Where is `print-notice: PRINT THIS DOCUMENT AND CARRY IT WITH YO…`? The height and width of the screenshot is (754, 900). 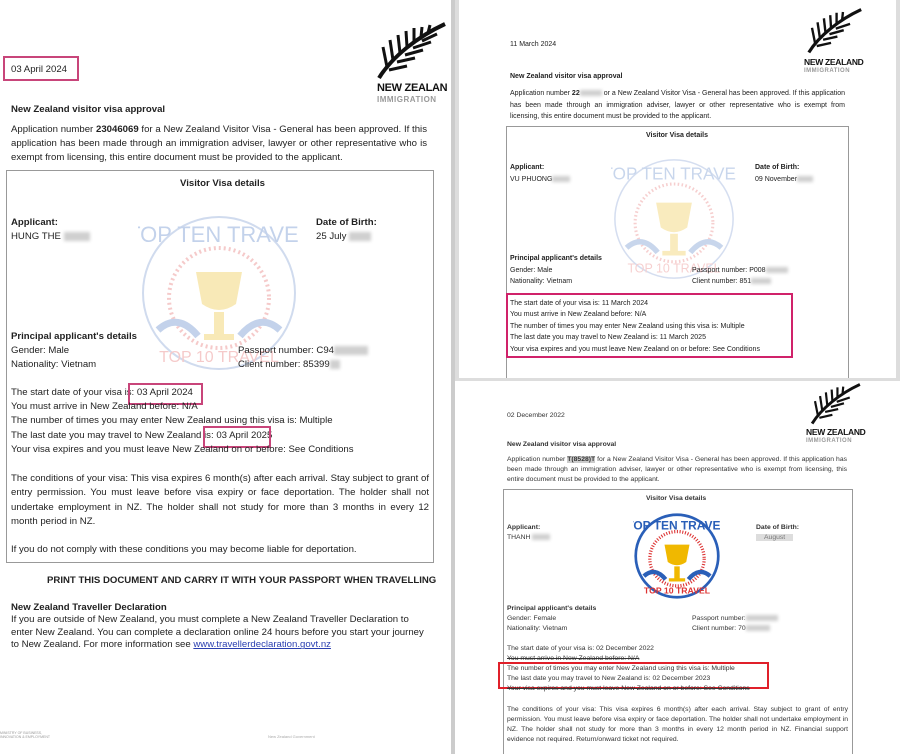 print-notice: PRINT THIS DOCUMENT AND CARRY IT WITH YO… is located at coordinates (242, 580).